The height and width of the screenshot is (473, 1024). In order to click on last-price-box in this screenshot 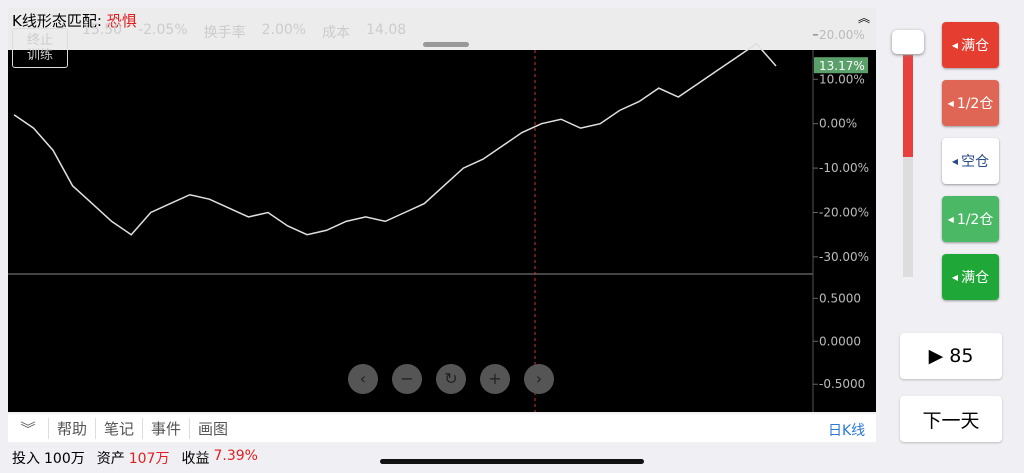, I will do `click(841, 65)`.